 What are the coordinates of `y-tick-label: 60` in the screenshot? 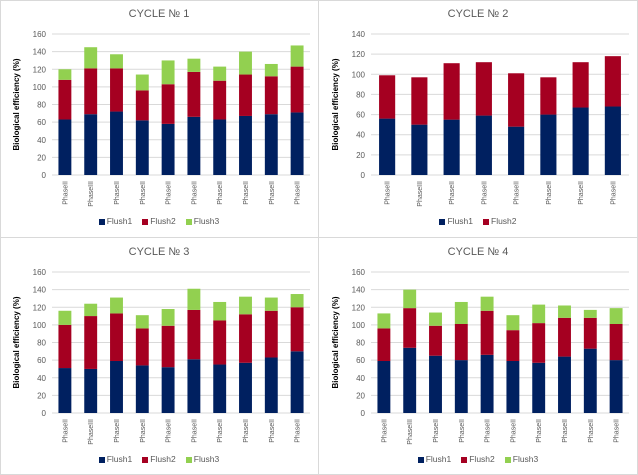 It's located at (41, 360).